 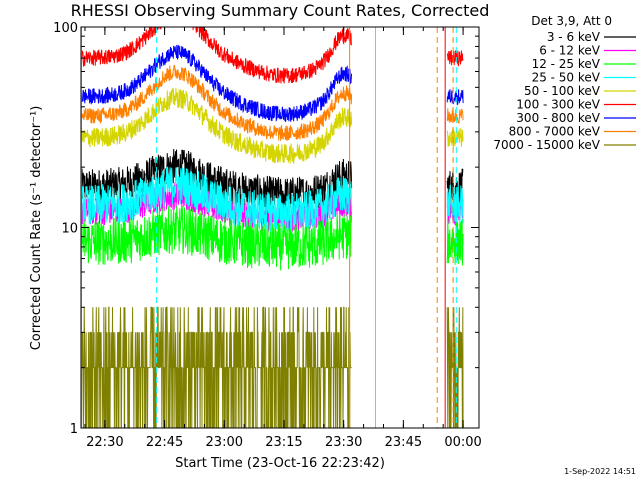 What do you see at coordinates (283, 442) in the screenshot?
I see `x-tick-label-3: 23:15` at bounding box center [283, 442].